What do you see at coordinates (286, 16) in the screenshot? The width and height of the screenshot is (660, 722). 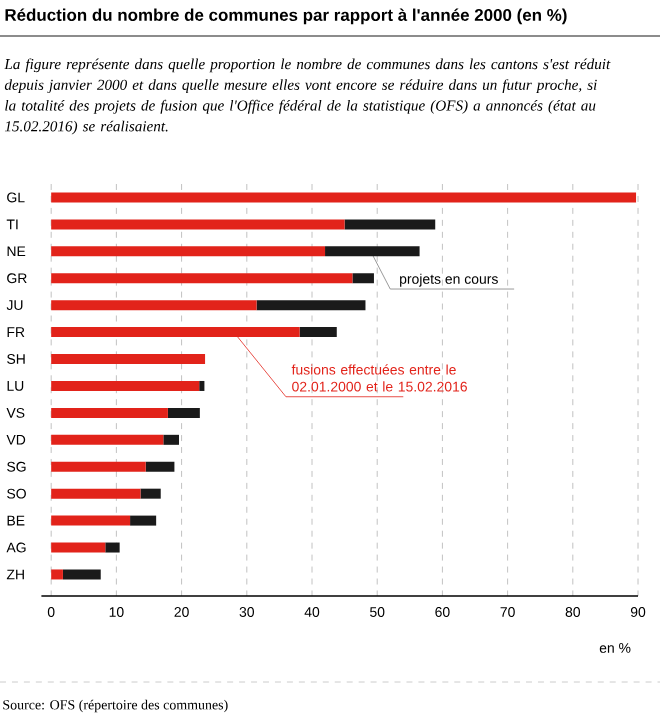 I see `chart-title: Réduction du nombre de communes par rapport à l'année 2000 (en %)` at bounding box center [286, 16].